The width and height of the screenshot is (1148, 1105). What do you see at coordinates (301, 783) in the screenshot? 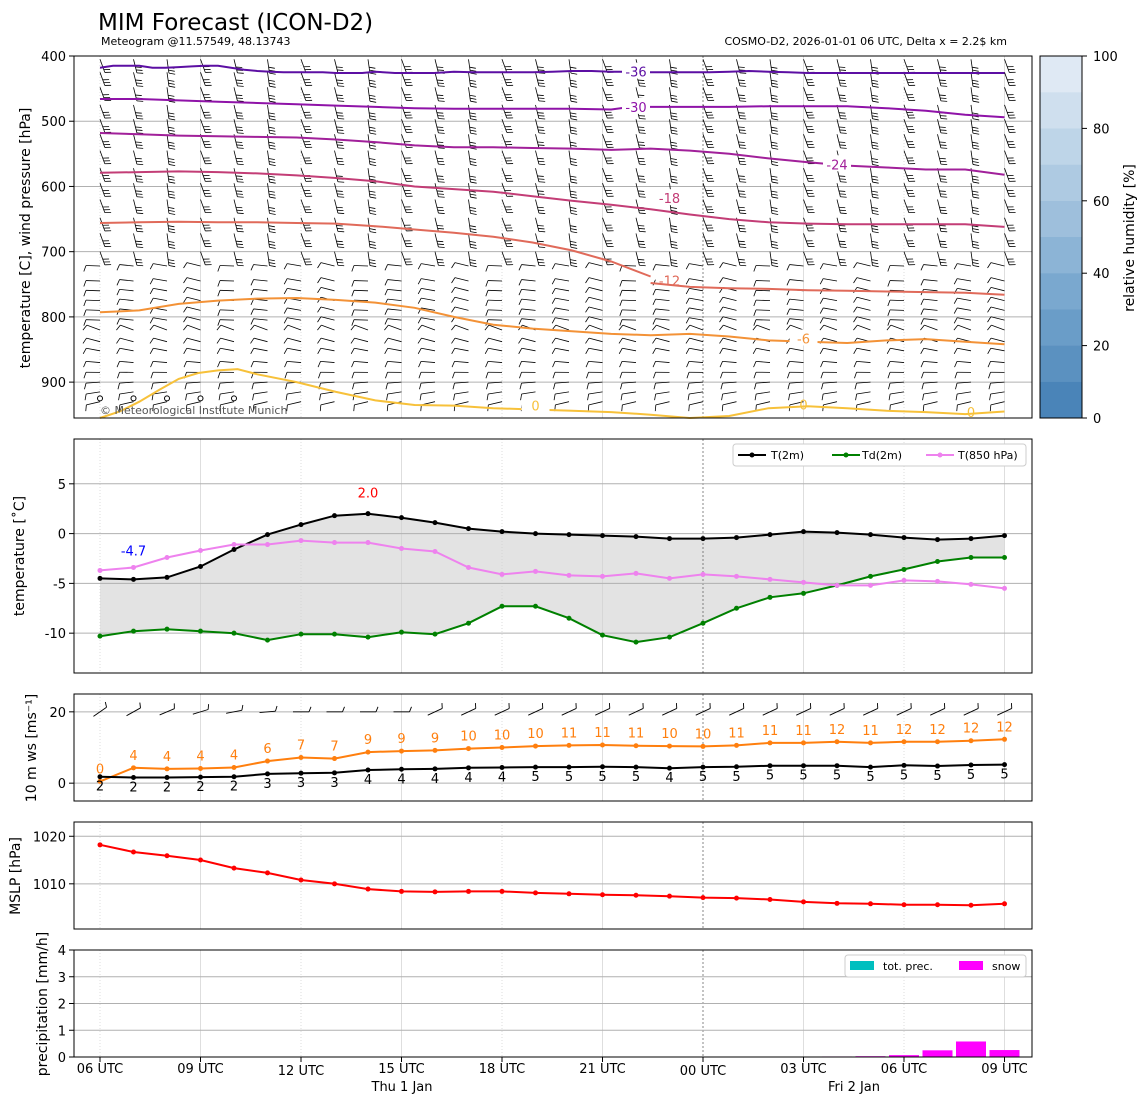
I see `mean-wind-label: 3` at bounding box center [301, 783].